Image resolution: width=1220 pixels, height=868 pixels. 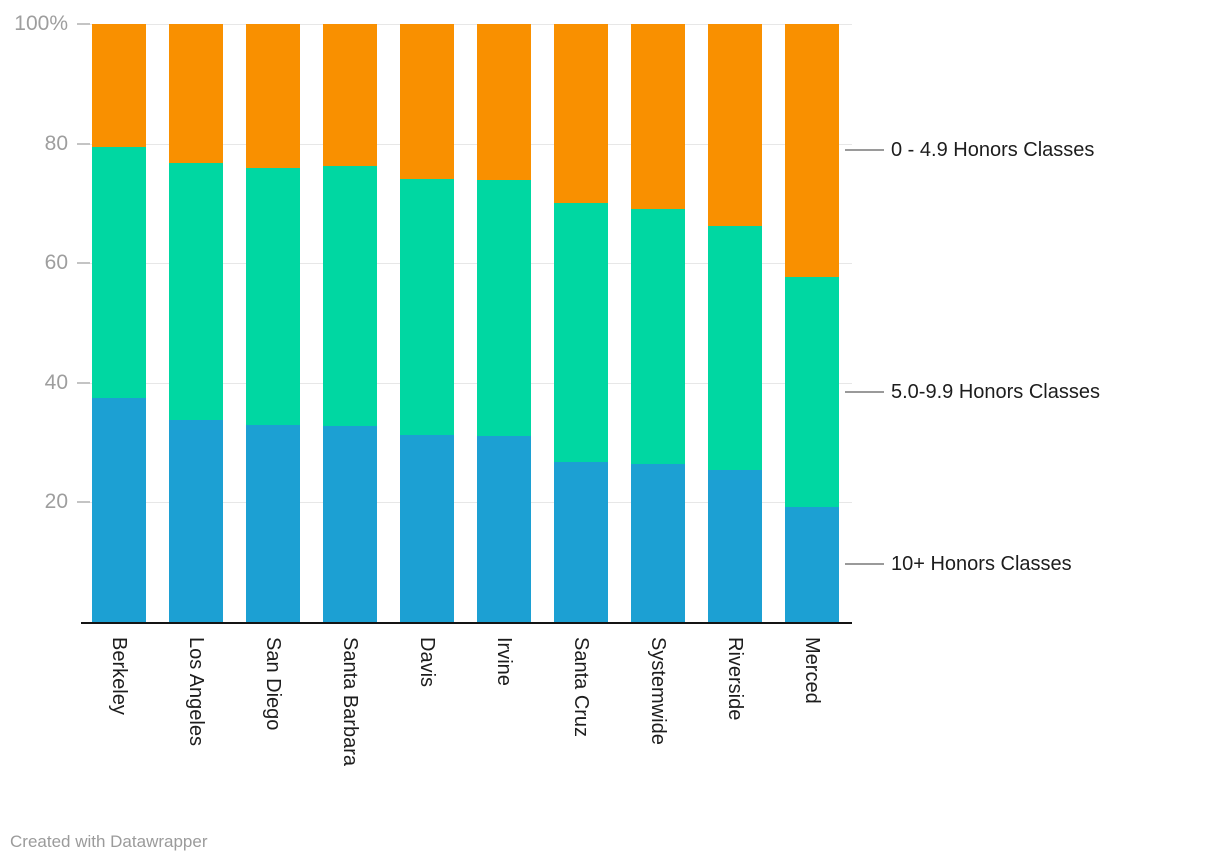 I want to click on y-axis-tick-label: 80, so click(x=56, y=143).